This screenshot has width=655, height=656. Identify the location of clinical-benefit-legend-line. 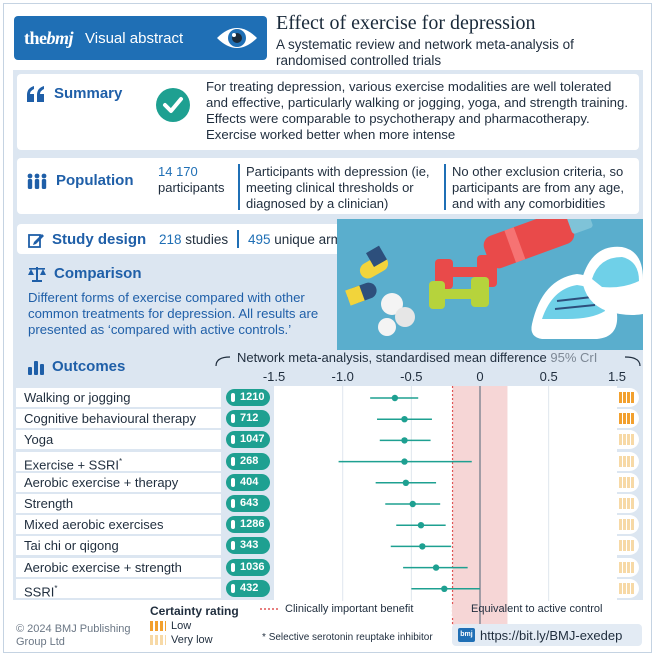
(270, 609).